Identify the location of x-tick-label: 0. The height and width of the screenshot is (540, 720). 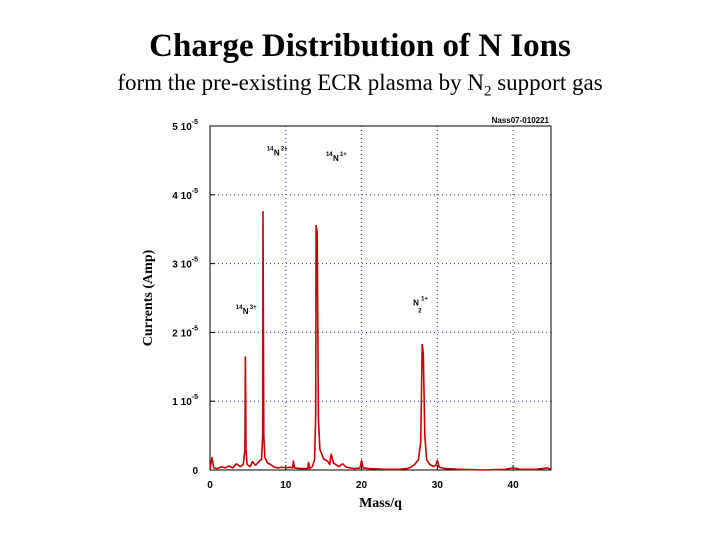
(210, 485).